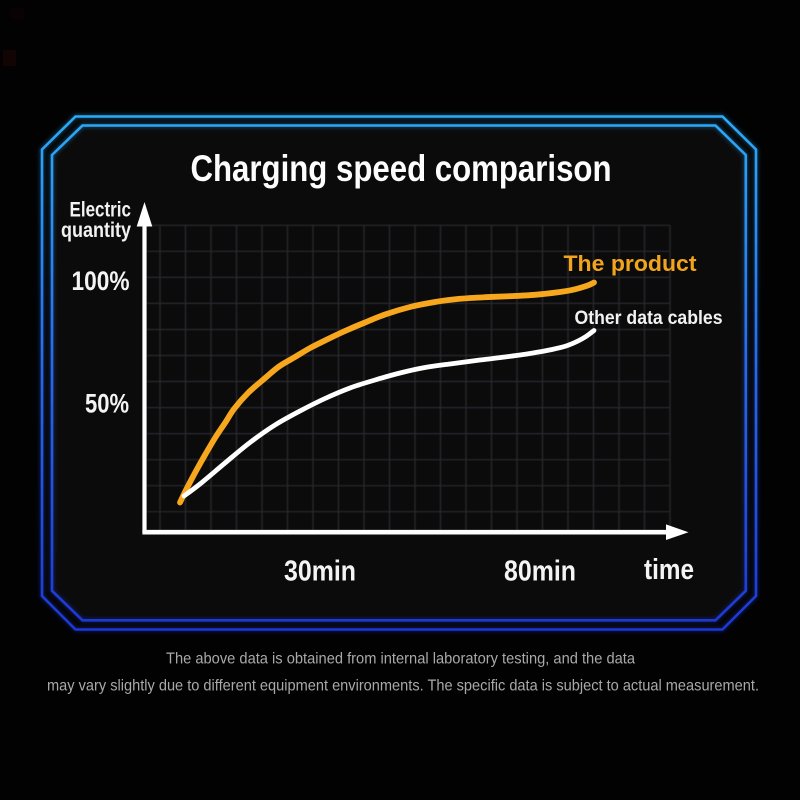  I want to click on svg-text: Charging speed comparison, so click(401, 168).